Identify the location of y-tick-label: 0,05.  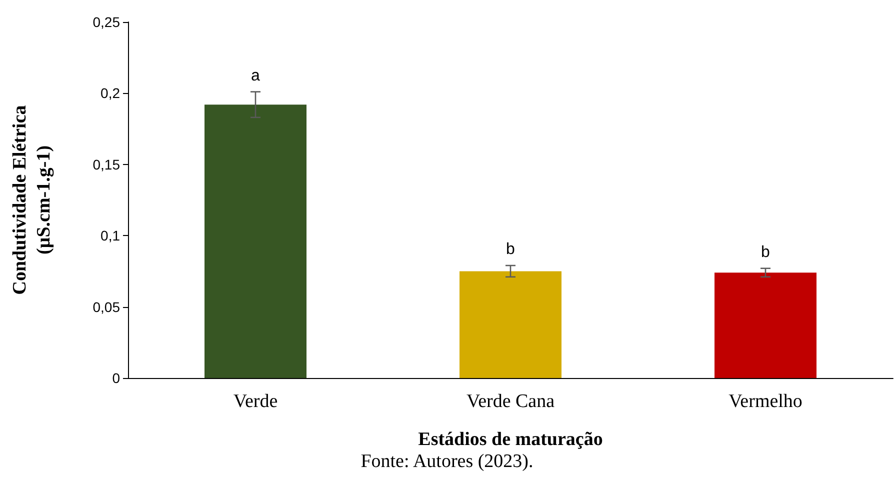
(106, 306).